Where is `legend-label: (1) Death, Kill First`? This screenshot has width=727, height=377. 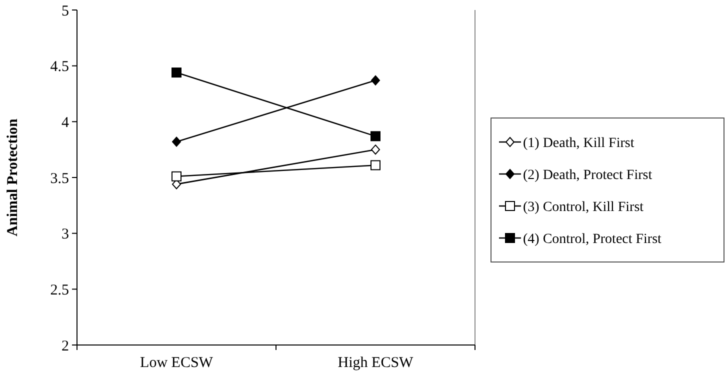
legend-label: (1) Death, Kill First is located at coordinates (578, 143).